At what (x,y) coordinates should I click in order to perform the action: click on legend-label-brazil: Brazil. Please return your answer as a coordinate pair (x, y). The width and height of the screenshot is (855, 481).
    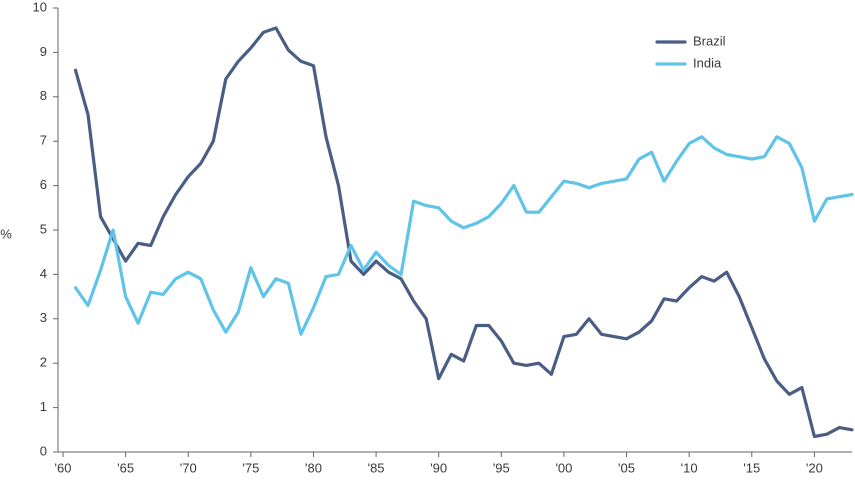
    Looking at the image, I should click on (709, 40).